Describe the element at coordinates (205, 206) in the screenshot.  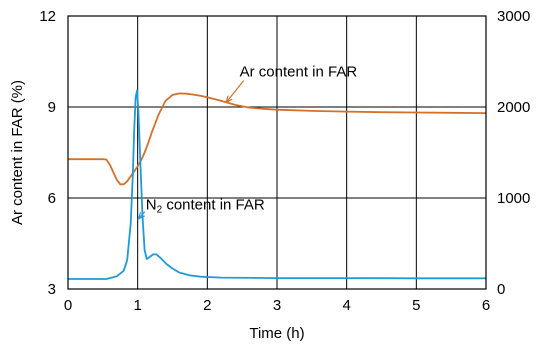
I see `n2-annotation-label: N2 content in FAR` at that location.